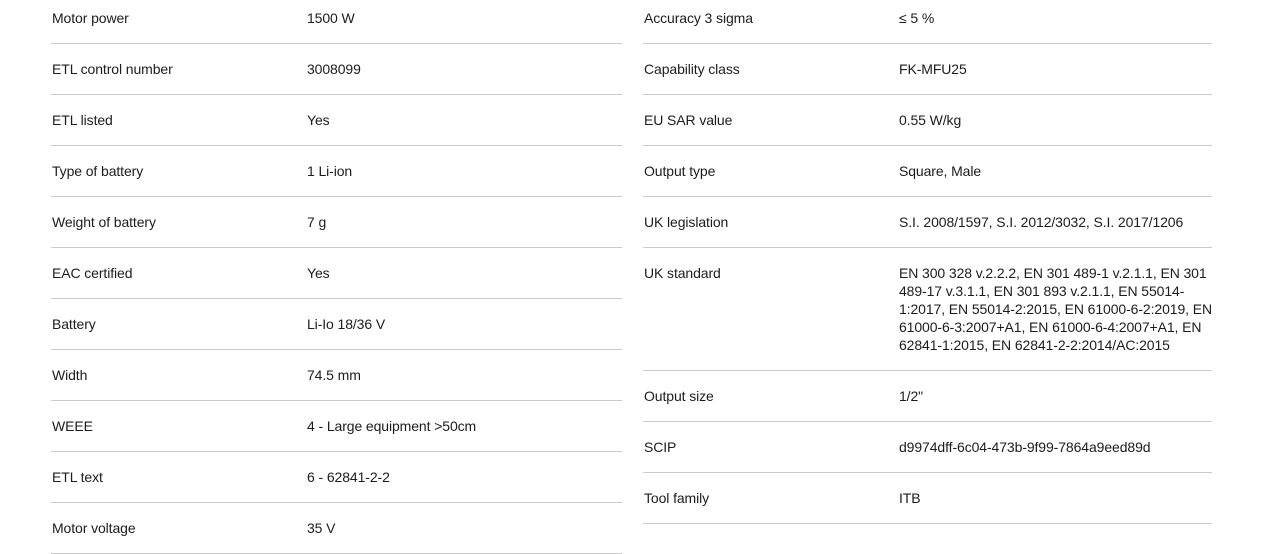  I want to click on spec-row: Battery Li-Io 18/36 V, so click(336, 324).